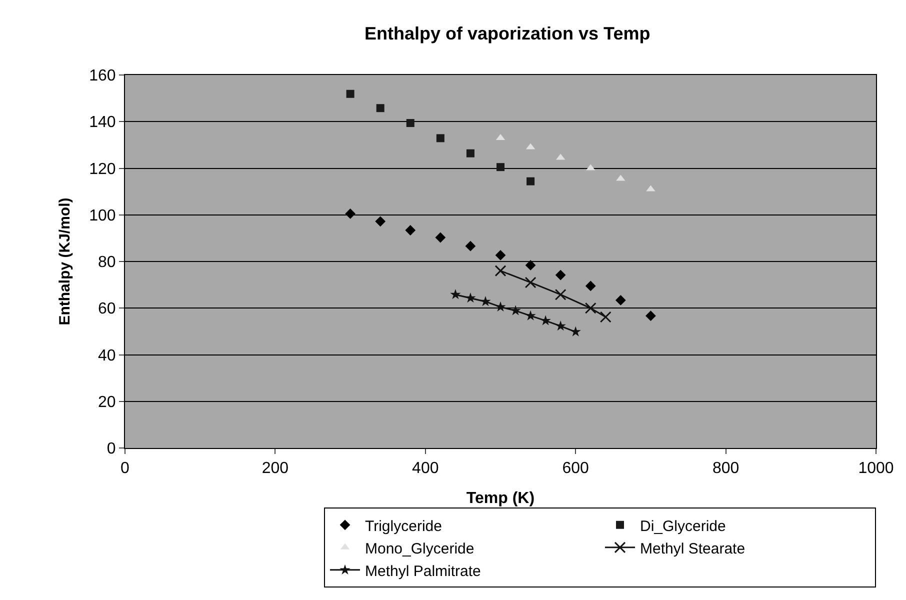  I want to click on x-tick-label: 600, so click(576, 469).